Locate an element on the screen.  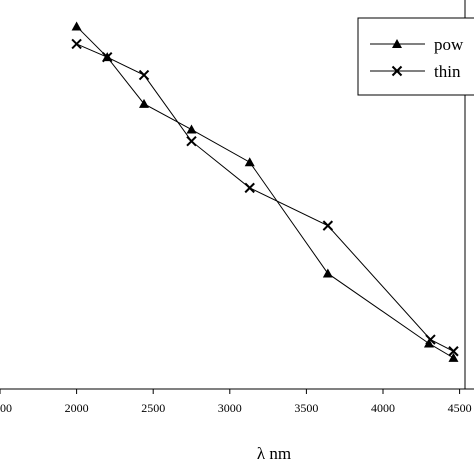
legend-label-thin: thin is located at coordinates (447, 71).